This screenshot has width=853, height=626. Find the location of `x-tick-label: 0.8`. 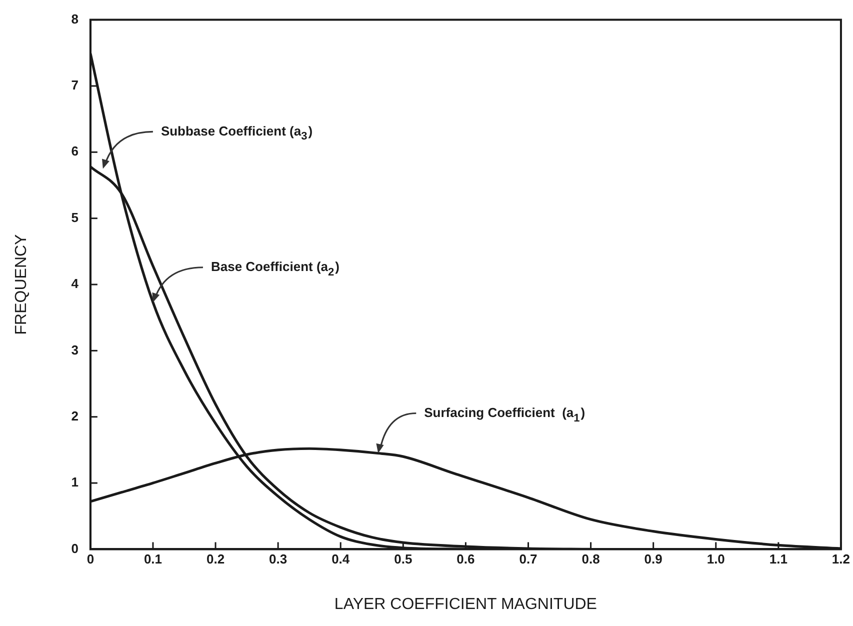

x-tick-label: 0.8 is located at coordinates (591, 559).